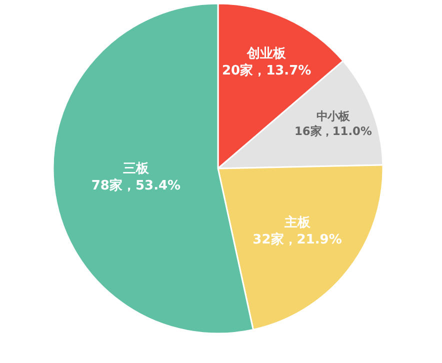 The image size is (442, 363). I want to click on data-label: 20家，13.7%, so click(267, 70).